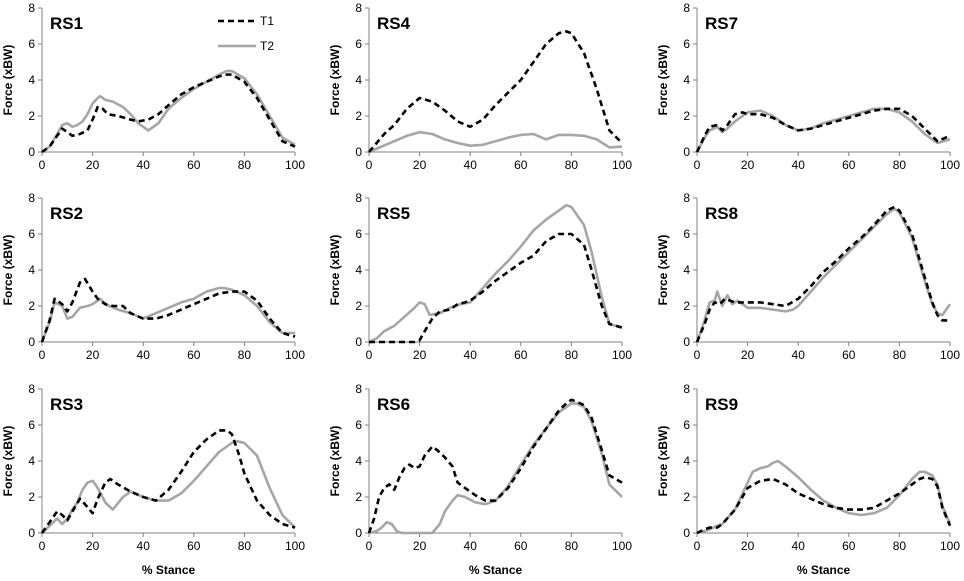 This screenshot has width=964, height=581. What do you see at coordinates (66, 23) in the screenshot?
I see `panel-title: RS1` at bounding box center [66, 23].